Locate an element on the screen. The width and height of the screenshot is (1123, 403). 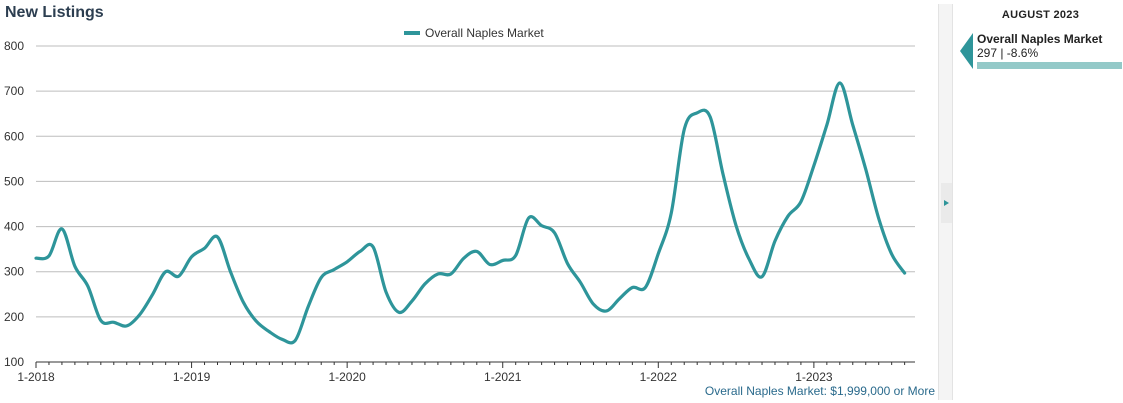
y-tick-label: 200 is located at coordinates (14, 317).